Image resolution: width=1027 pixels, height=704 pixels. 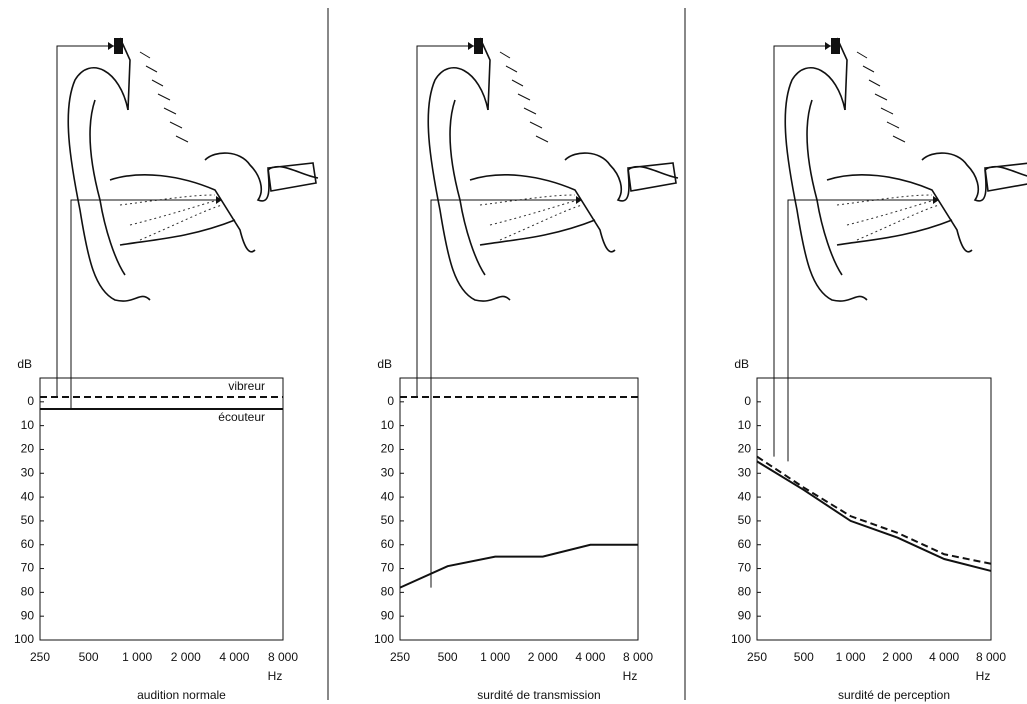 I want to click on series-label: vibreur, so click(x=246, y=386).